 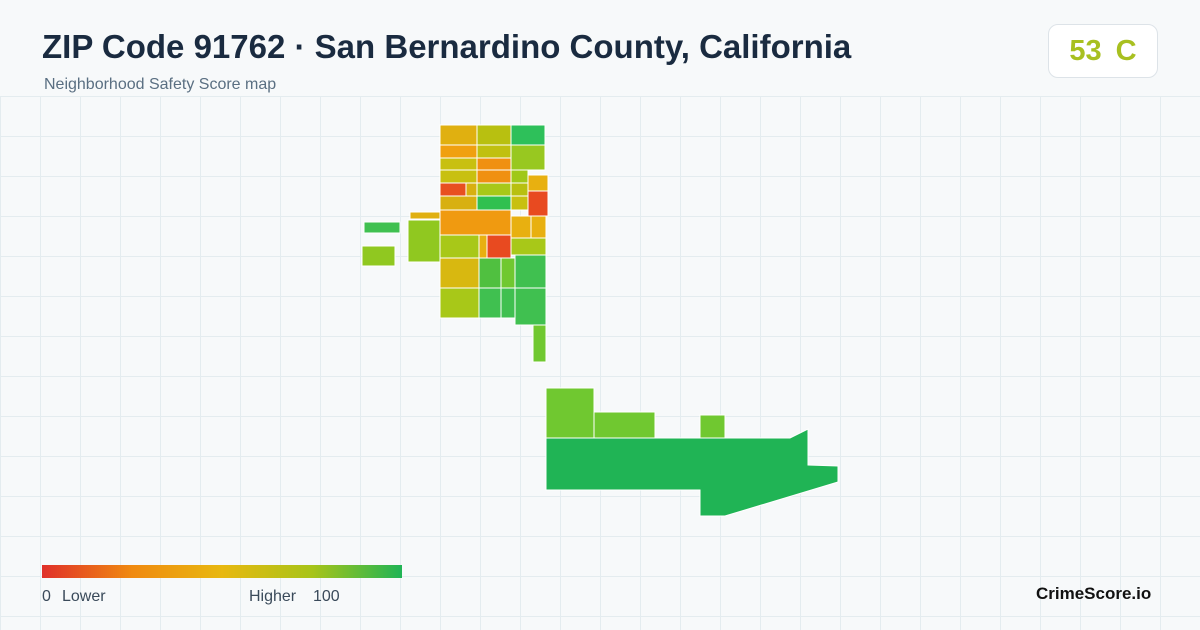 I want to click on grade: C, so click(x=1126, y=50).